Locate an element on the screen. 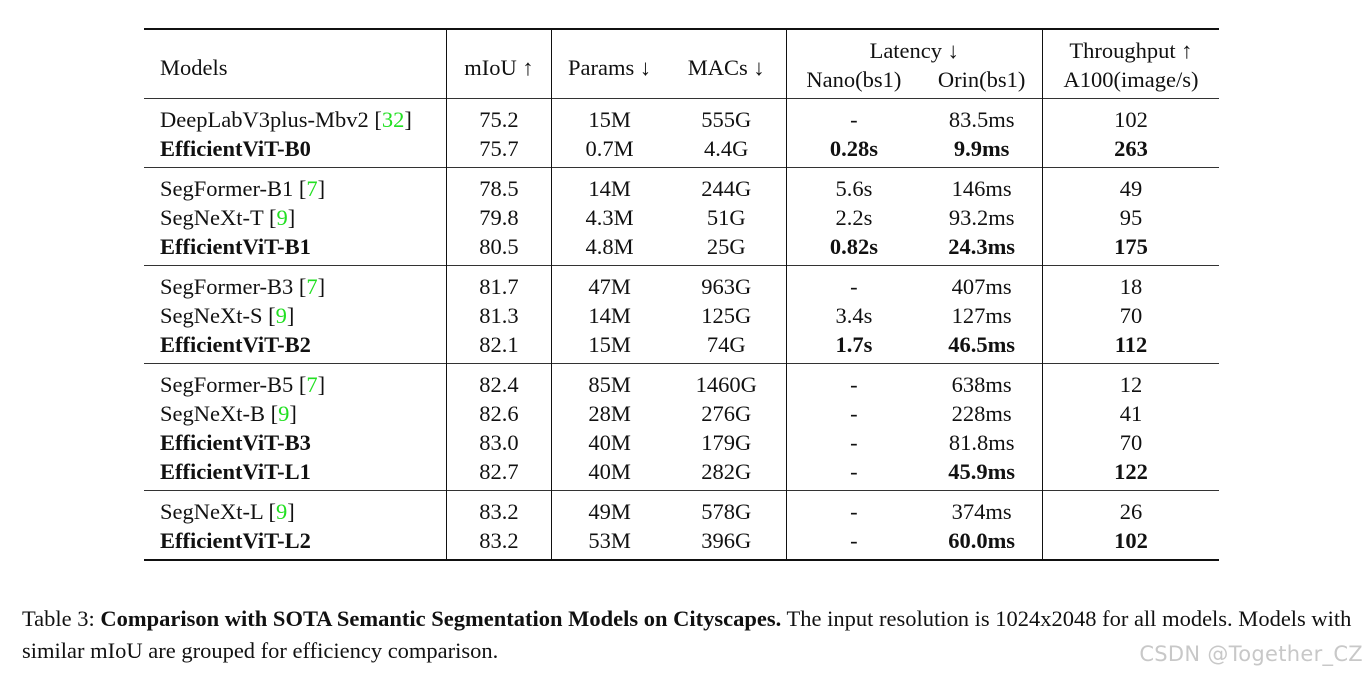 The height and width of the screenshot is (678, 1369). cell-model: EfficientViT-B0 is located at coordinates (295, 151).